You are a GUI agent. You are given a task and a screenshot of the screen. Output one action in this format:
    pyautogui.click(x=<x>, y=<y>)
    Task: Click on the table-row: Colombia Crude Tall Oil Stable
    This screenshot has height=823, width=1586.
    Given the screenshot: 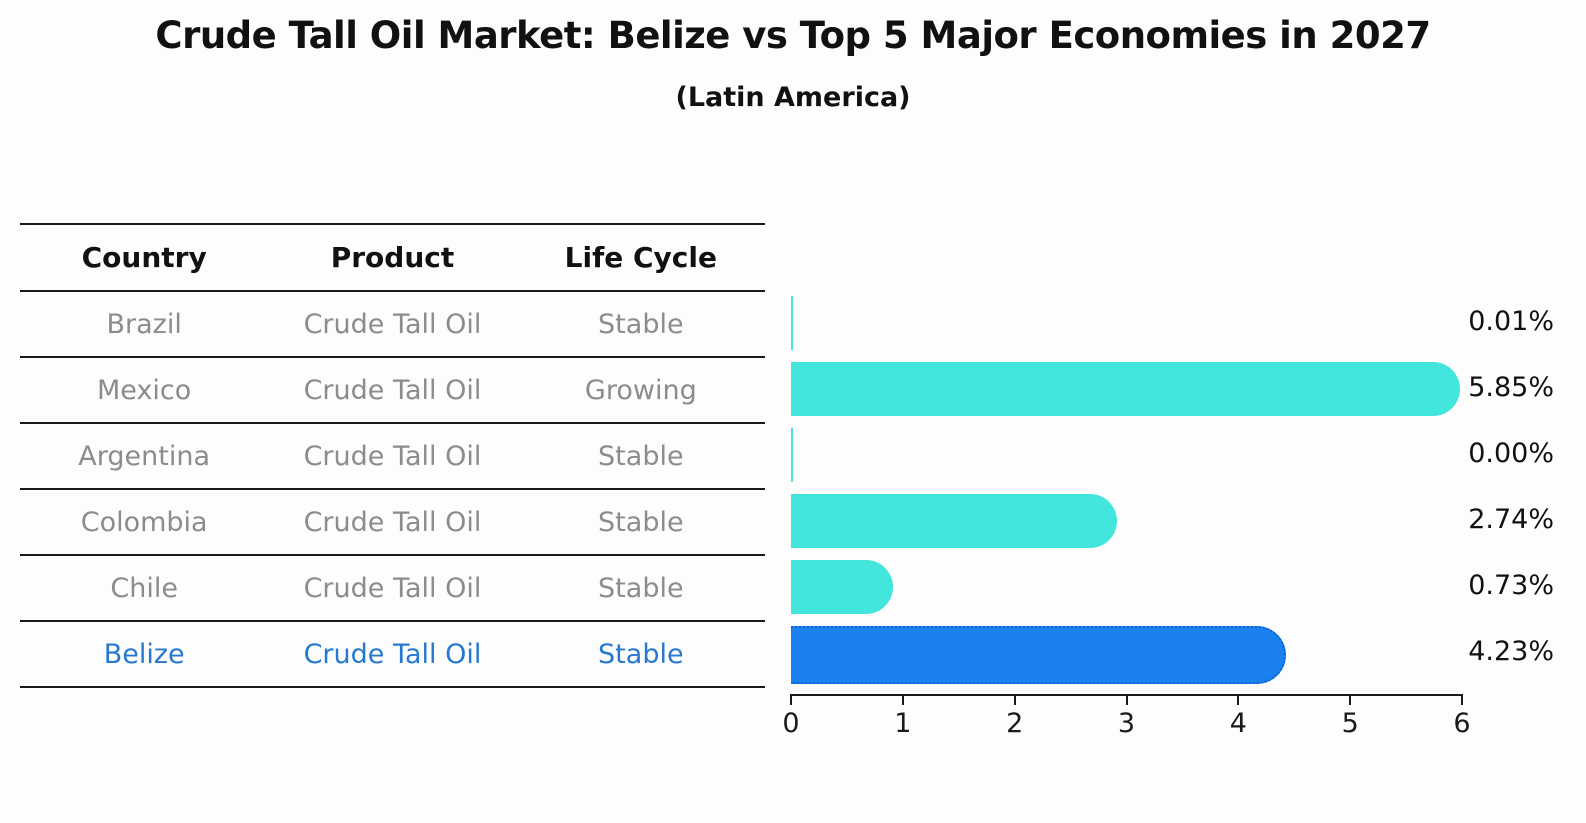 What is the action you would take?
    pyautogui.click(x=392, y=523)
    